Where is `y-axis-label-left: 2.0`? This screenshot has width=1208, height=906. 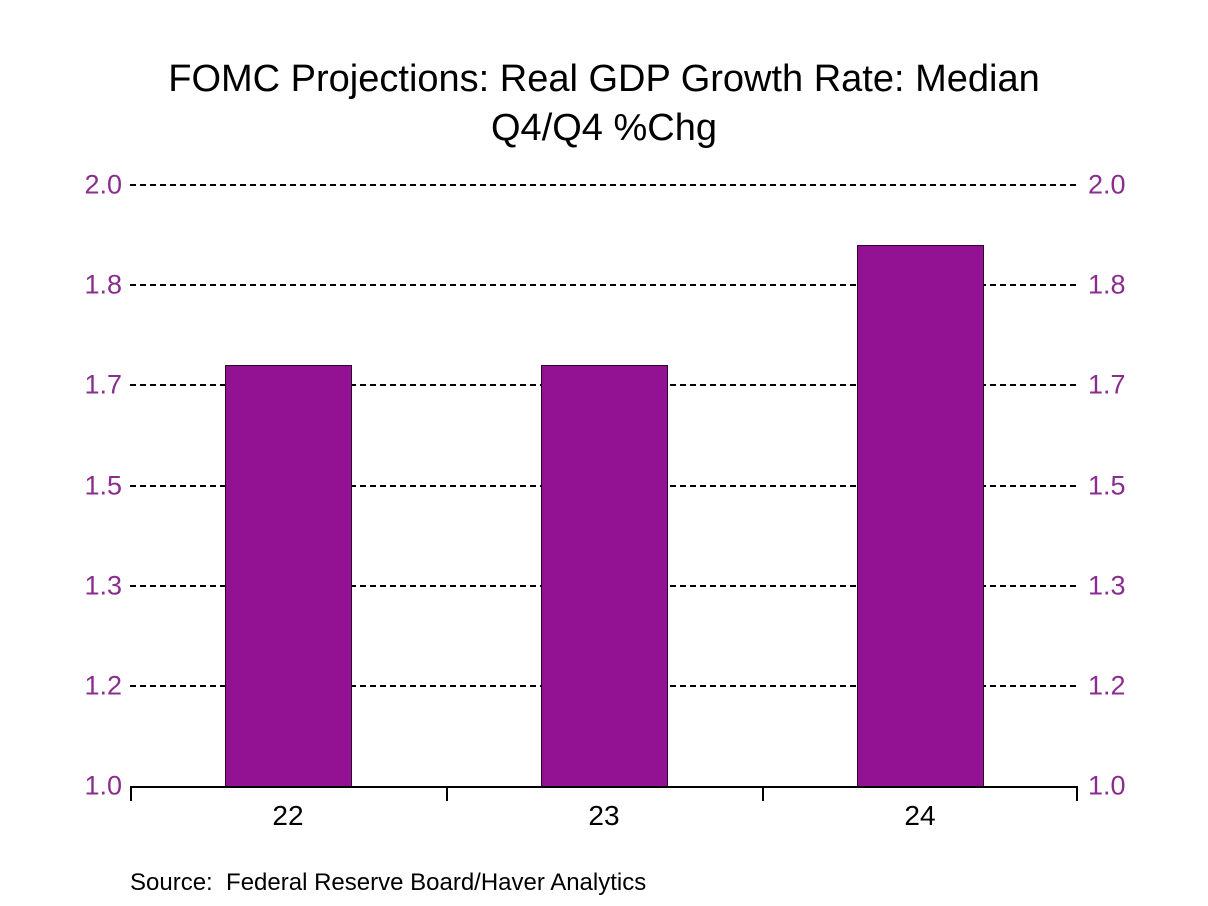 y-axis-label-left: 2.0 is located at coordinates (103, 184).